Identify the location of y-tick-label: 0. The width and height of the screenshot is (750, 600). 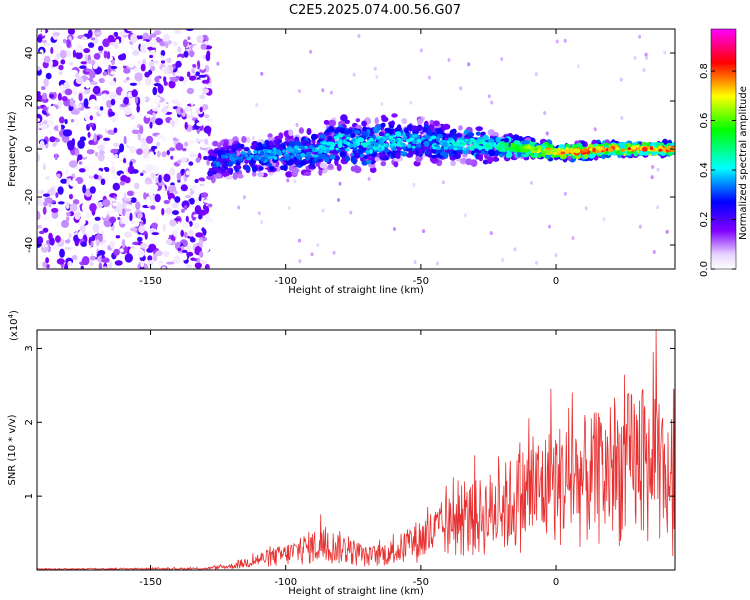
(29, 149).